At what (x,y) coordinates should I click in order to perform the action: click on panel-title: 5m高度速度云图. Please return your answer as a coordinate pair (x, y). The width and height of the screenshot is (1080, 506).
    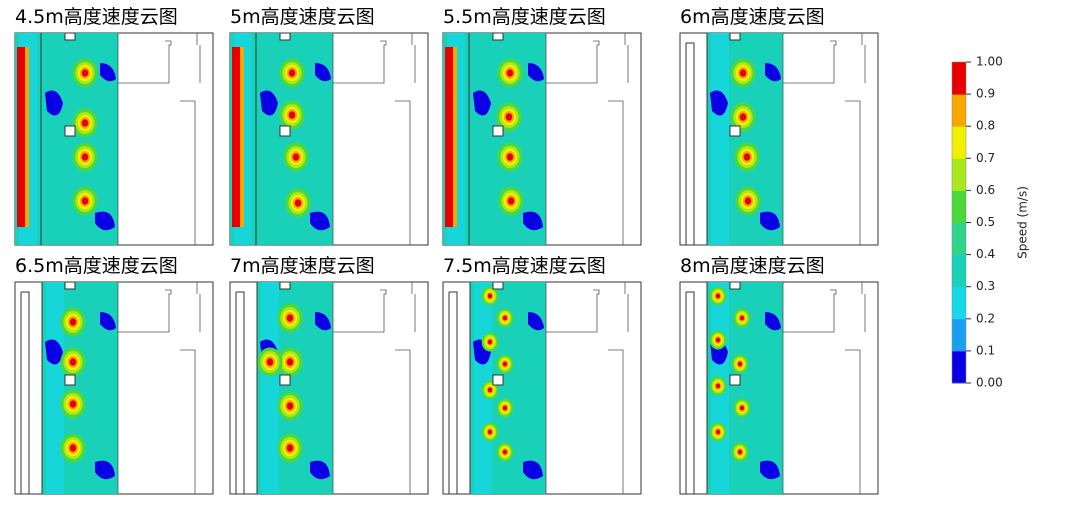
    Looking at the image, I should click on (302, 17).